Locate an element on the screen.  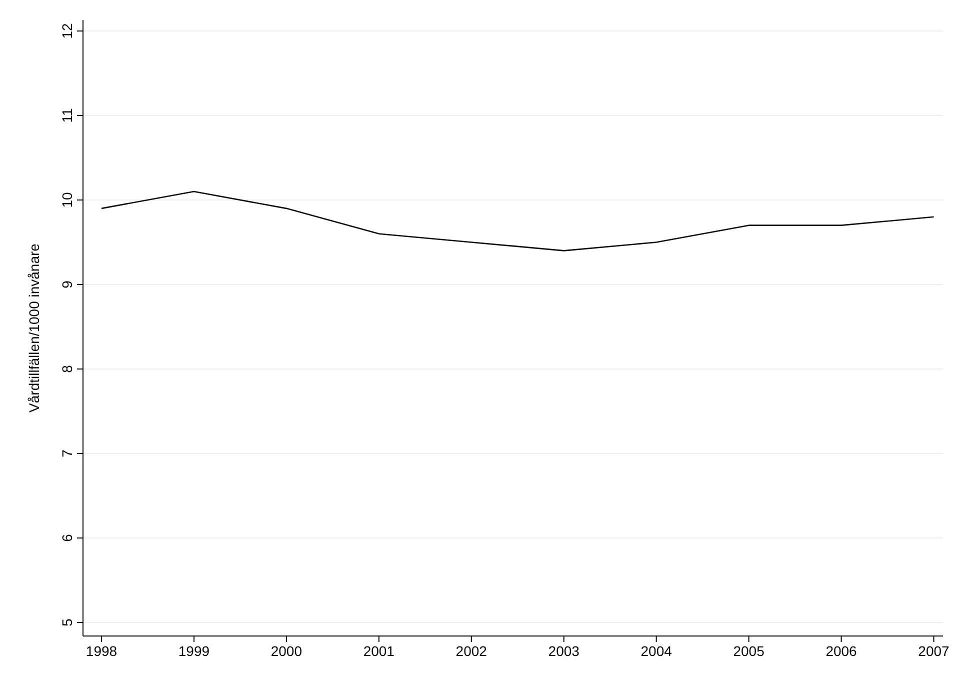
x-tick-label: 1998 is located at coordinates (102, 651).